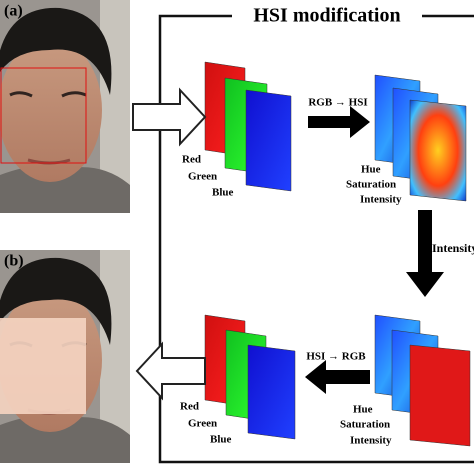 This screenshot has height=474, width=474. I want to click on panel-label: (b), so click(14, 261).